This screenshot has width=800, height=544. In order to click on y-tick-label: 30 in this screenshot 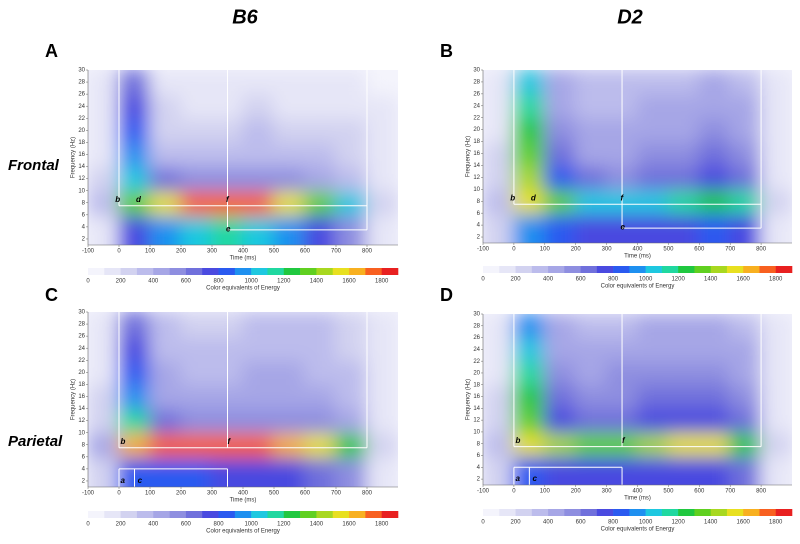, I will do `click(81, 71)`.